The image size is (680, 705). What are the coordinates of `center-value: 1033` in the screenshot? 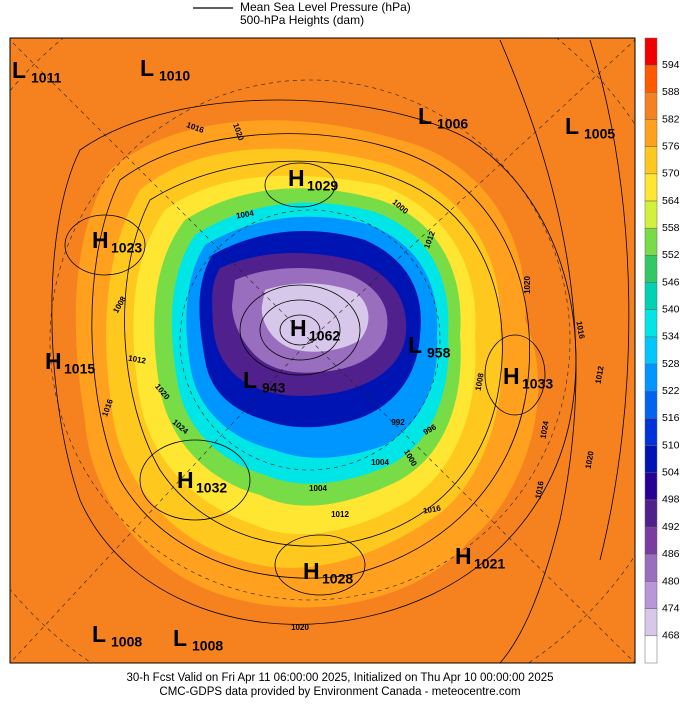 It's located at (537, 384).